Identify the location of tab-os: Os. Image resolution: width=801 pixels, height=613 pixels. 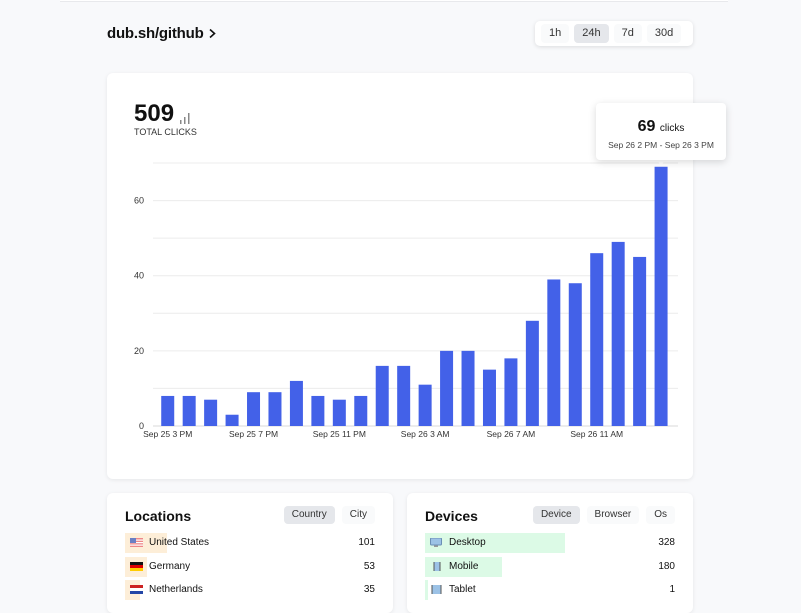
(660, 515).